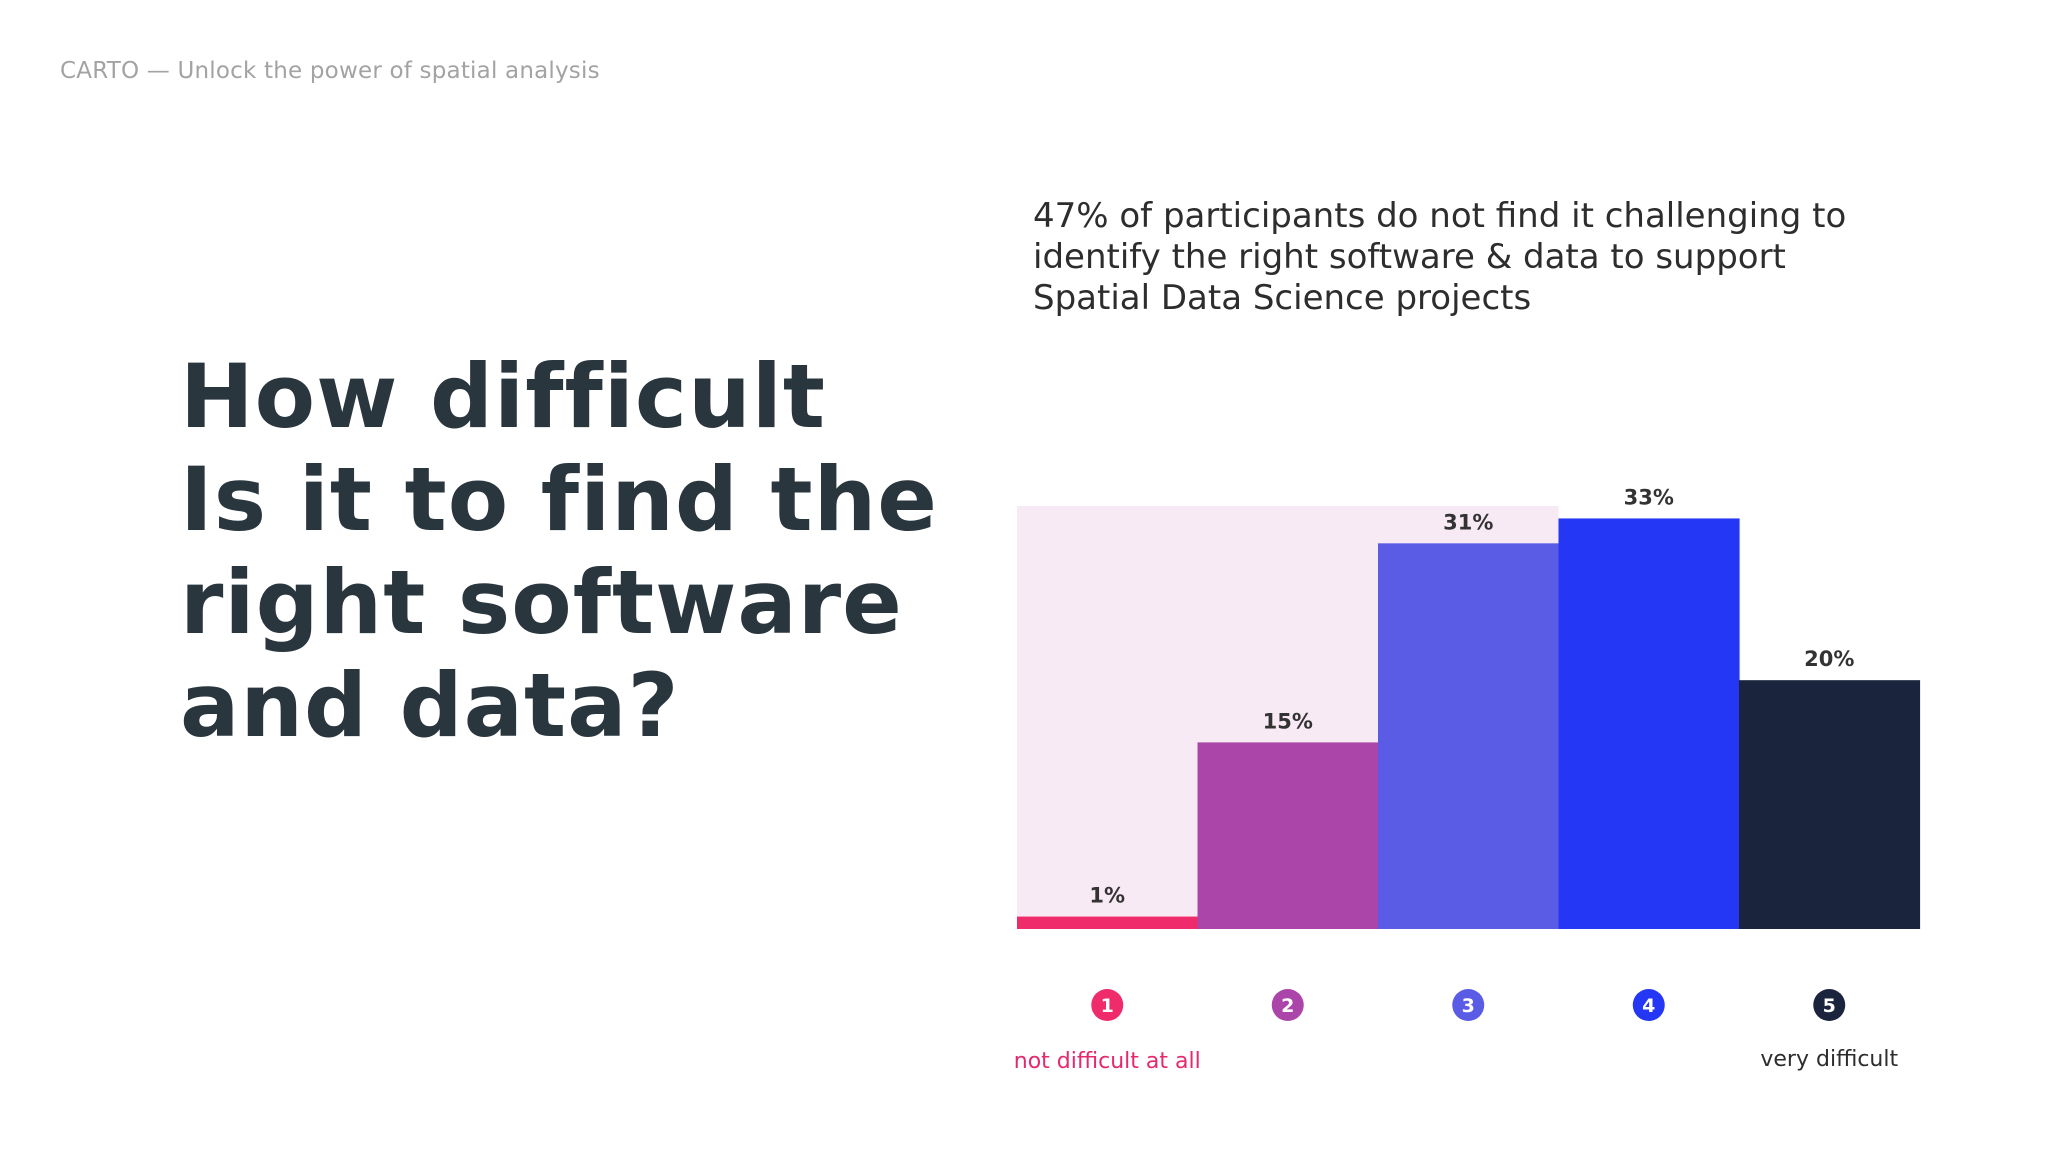 This screenshot has height=1152, width=2048. Describe the element at coordinates (503, 396) in the screenshot. I see `headline-line-1: How difficult` at that location.